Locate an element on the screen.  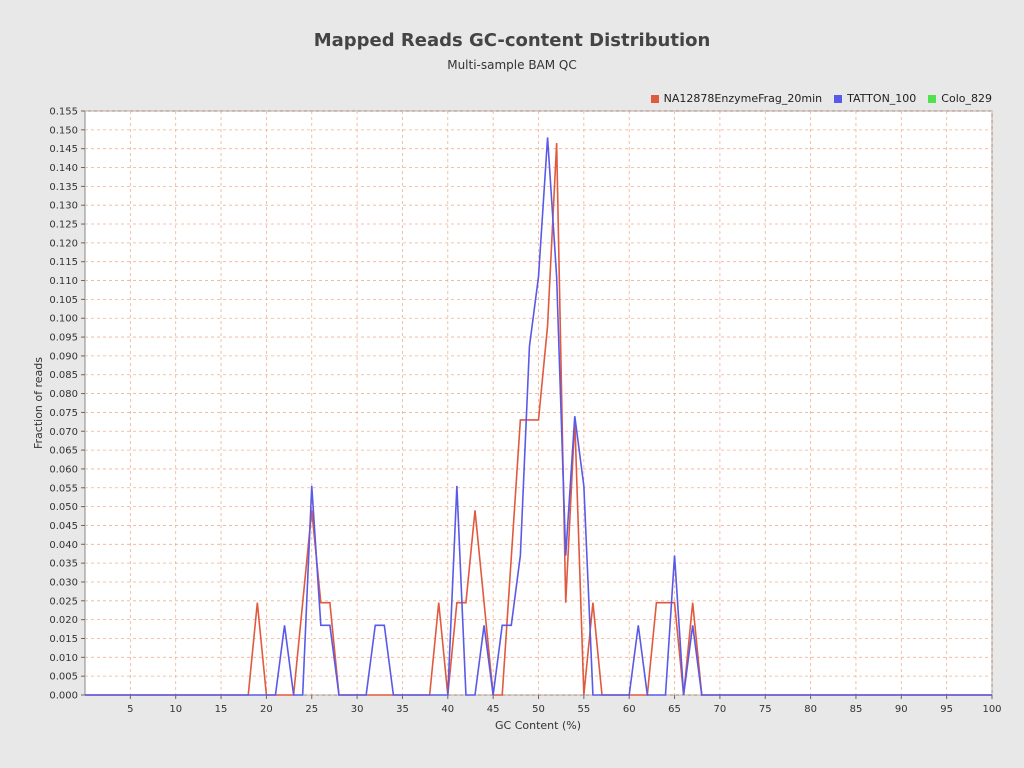
x-tick-label: 35 is located at coordinates (402, 709).